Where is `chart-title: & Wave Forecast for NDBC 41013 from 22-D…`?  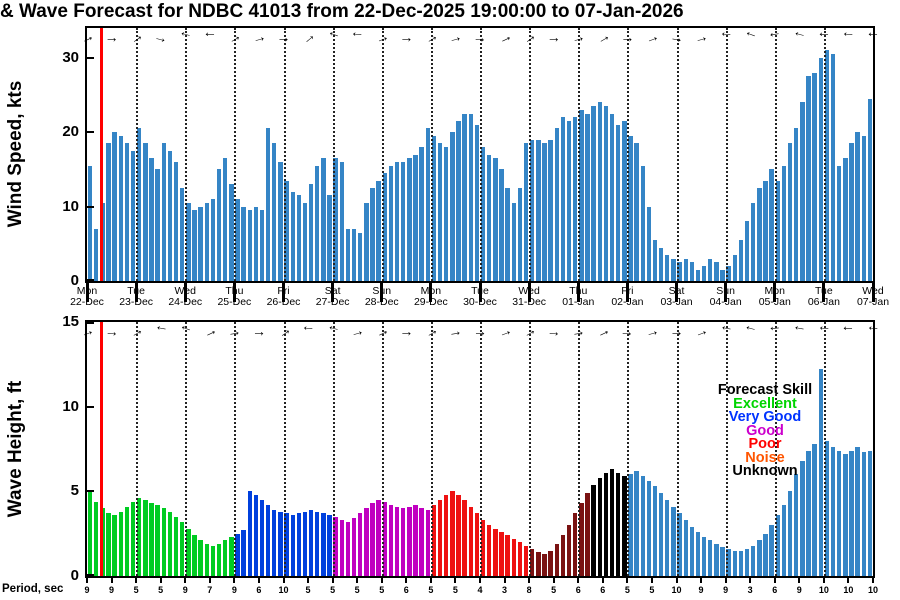
chart-title: & Wave Forecast for NDBC 41013 from 22-D… is located at coordinates (342, 11).